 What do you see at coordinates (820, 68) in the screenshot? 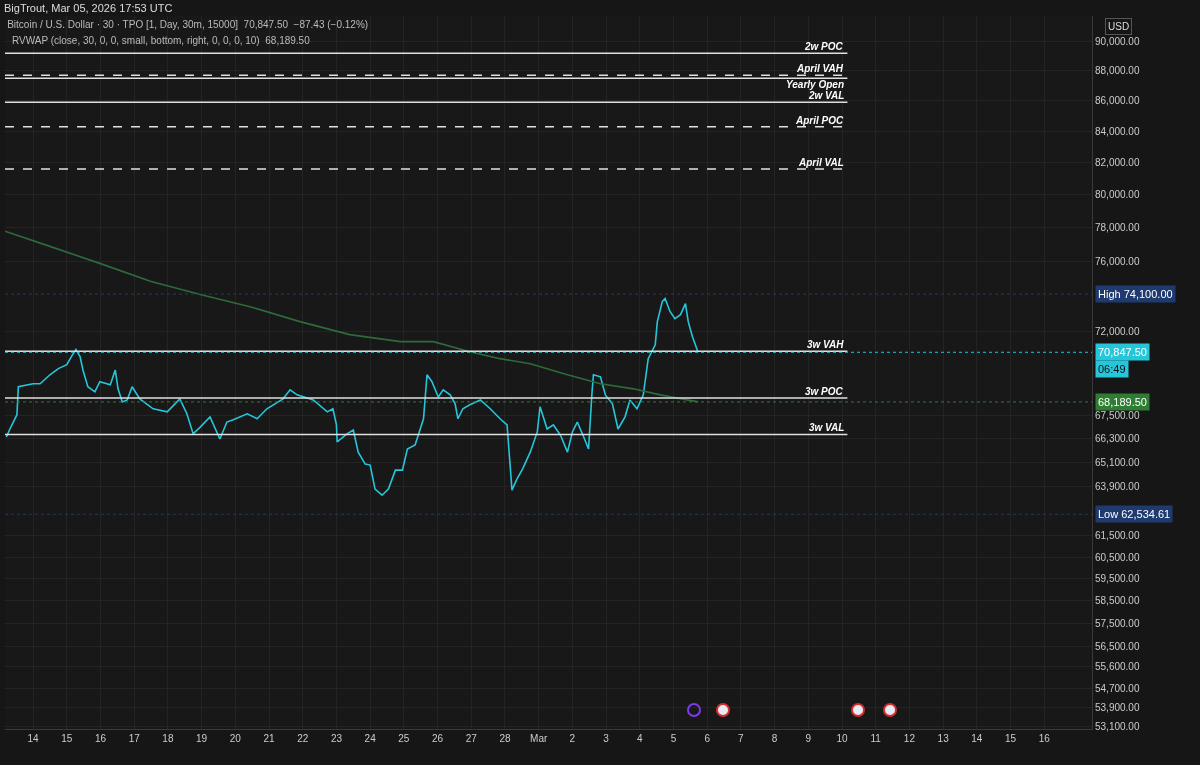
I see `ref-line-label: April VAH` at bounding box center [820, 68].